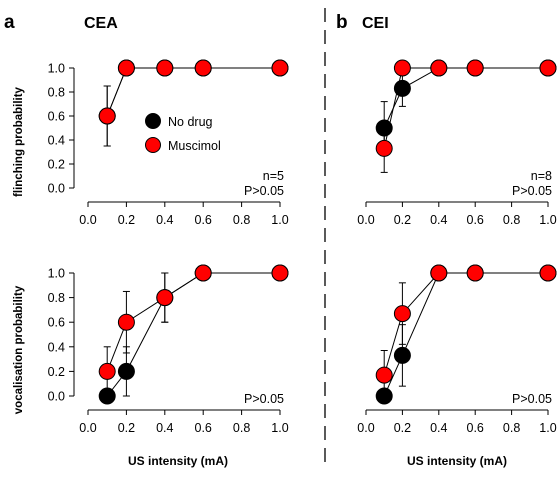 The width and height of the screenshot is (559, 477). I want to click on x-label-cei: US intensity (mA), so click(457, 461).